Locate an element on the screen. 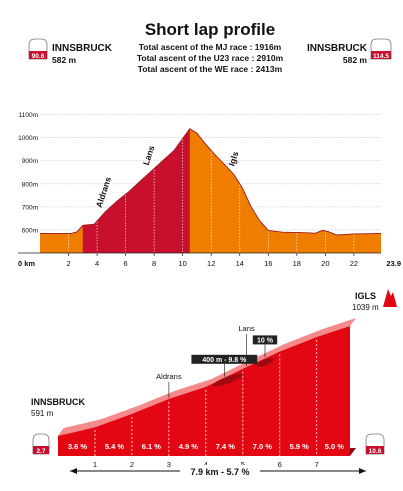 The image size is (403, 491). km-label: 3 is located at coordinates (169, 464).